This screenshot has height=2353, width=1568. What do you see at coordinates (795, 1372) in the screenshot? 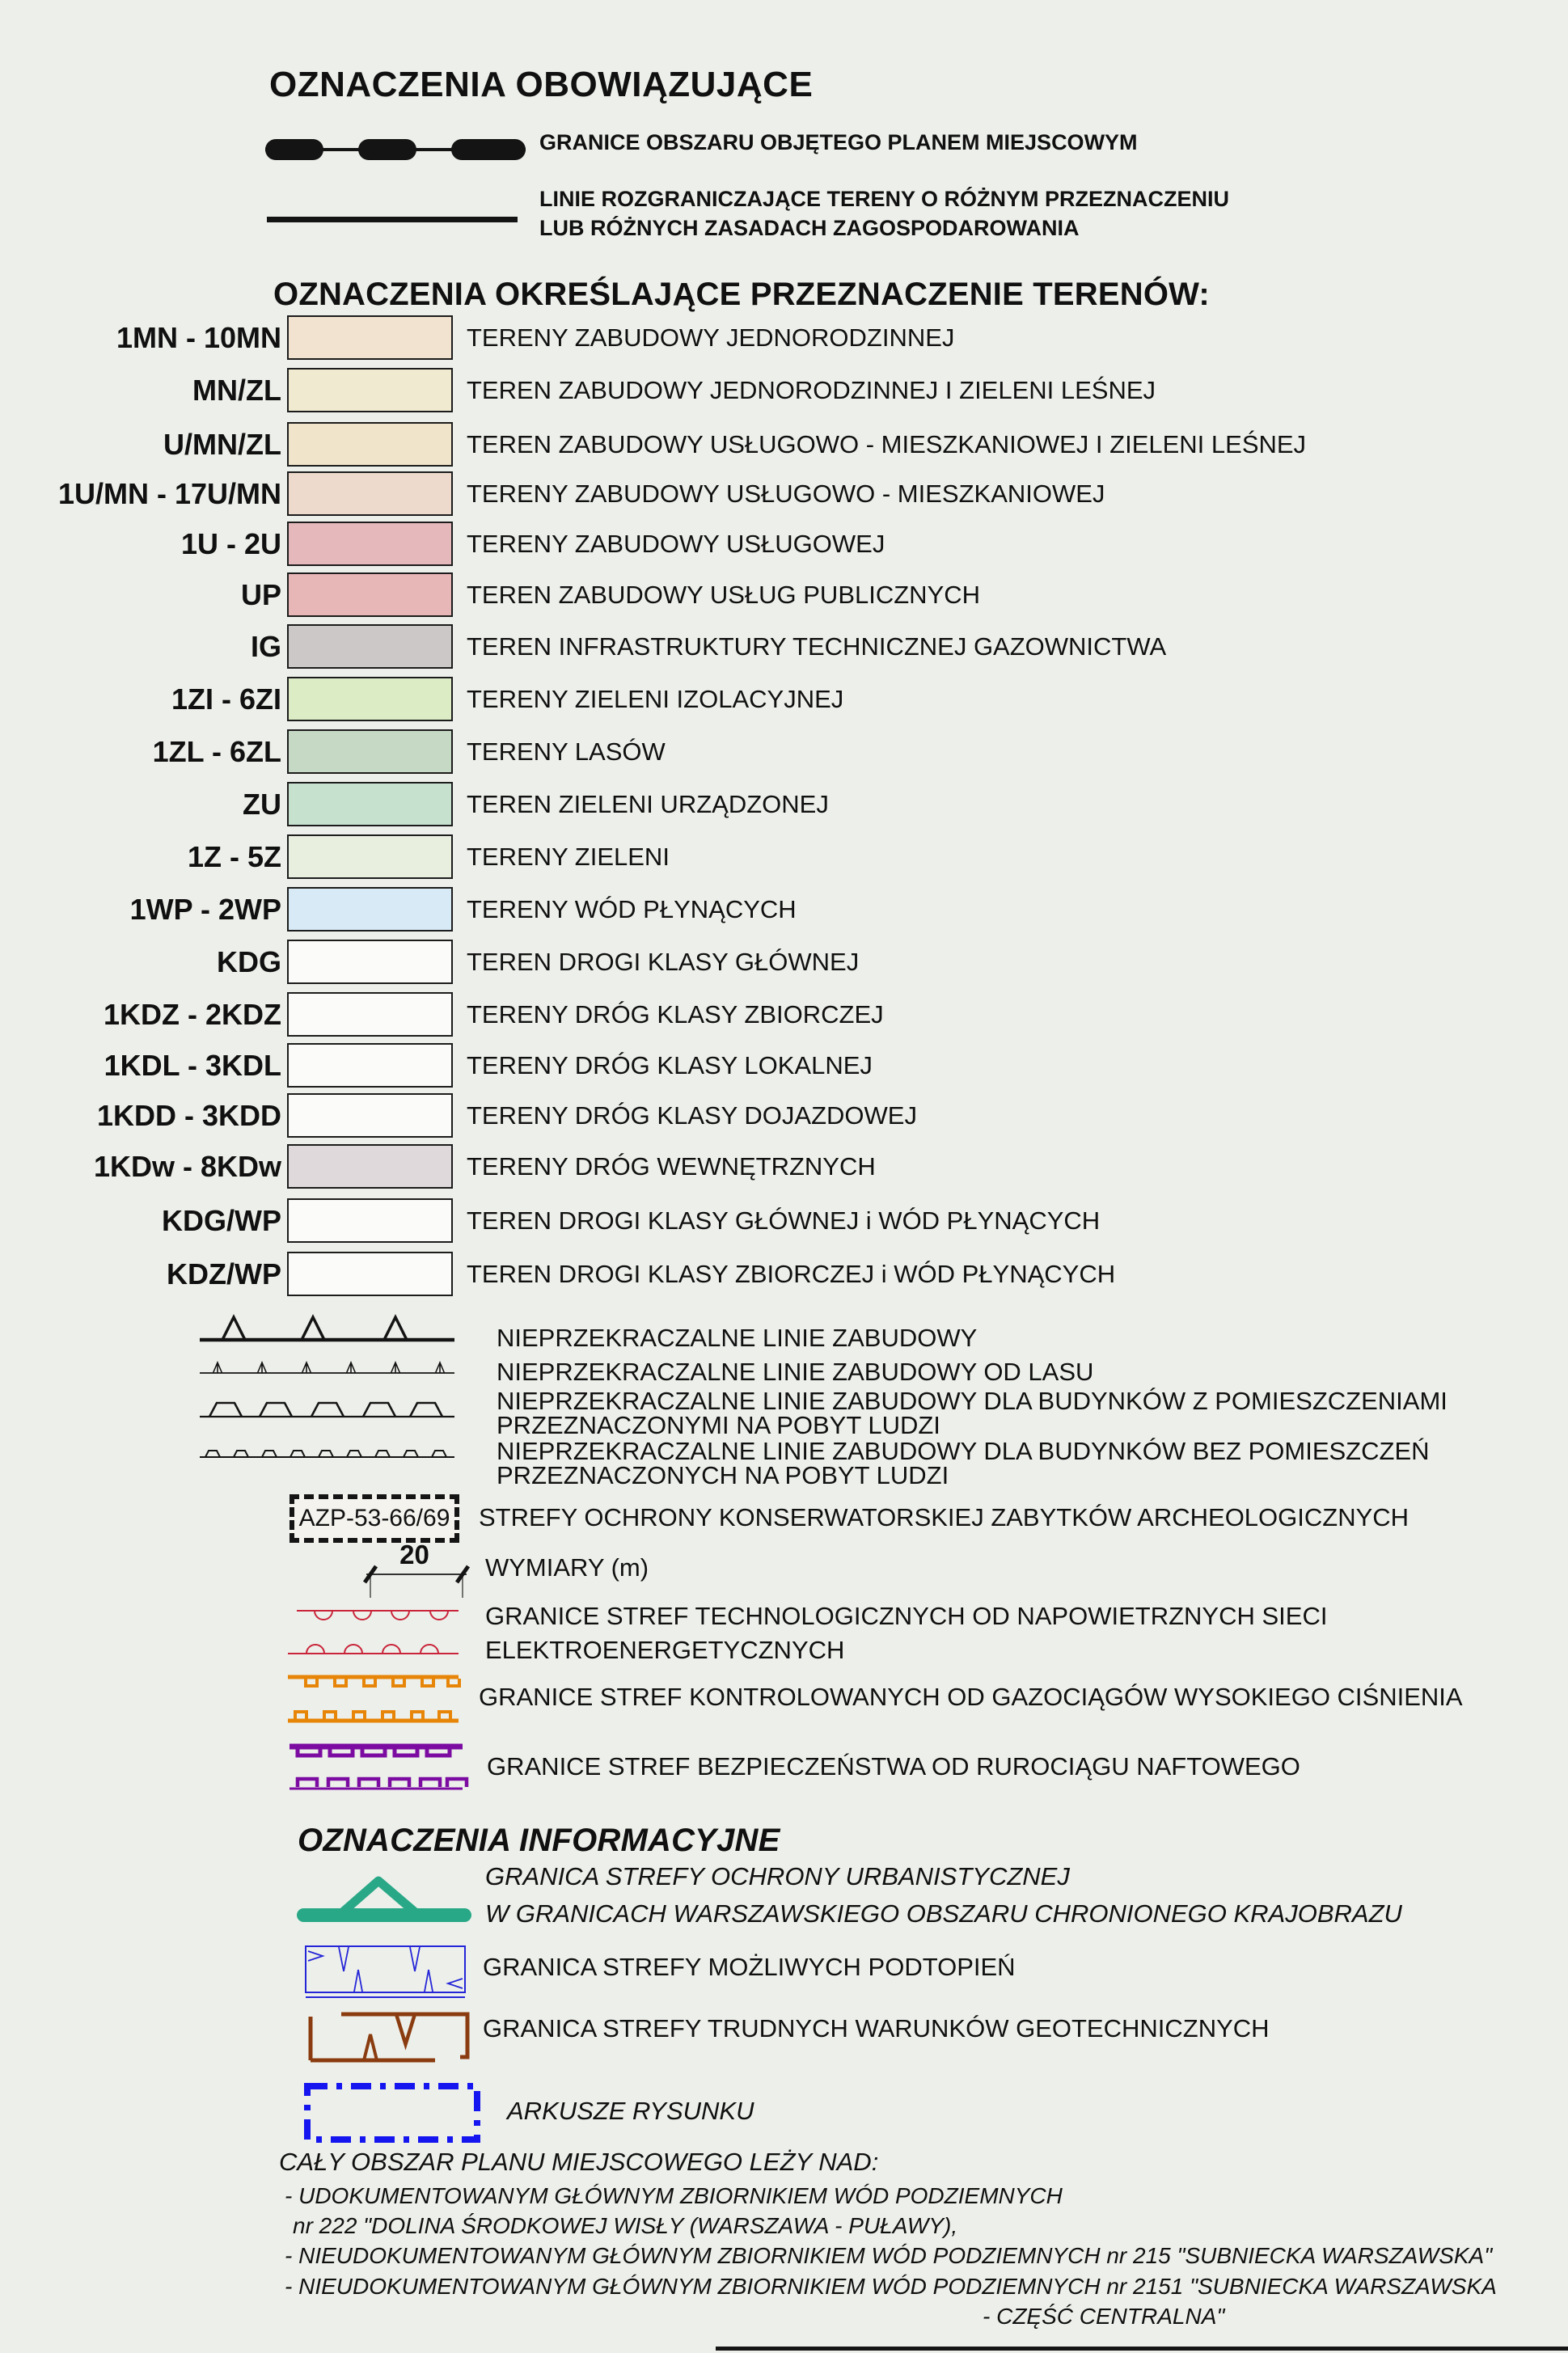
I see `building-line-forest-label: NIEPRZEKRACZALNE LINIE ZABUDOWY OD LASU` at bounding box center [795, 1372].